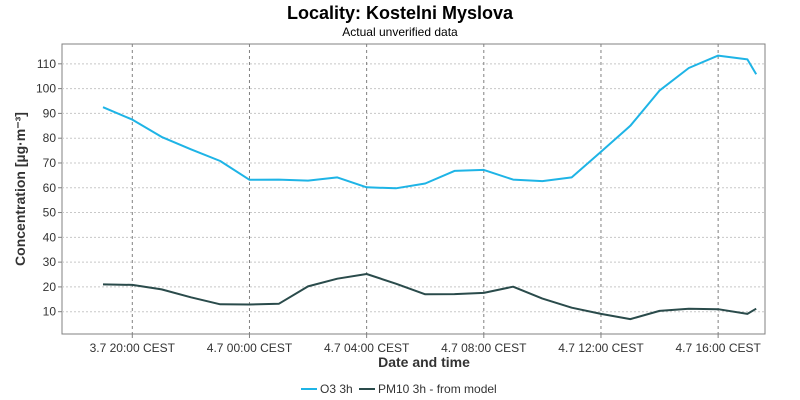 Image resolution: width=800 pixels, height=400 pixels. I want to click on y-tick-label: 20, so click(50, 287).